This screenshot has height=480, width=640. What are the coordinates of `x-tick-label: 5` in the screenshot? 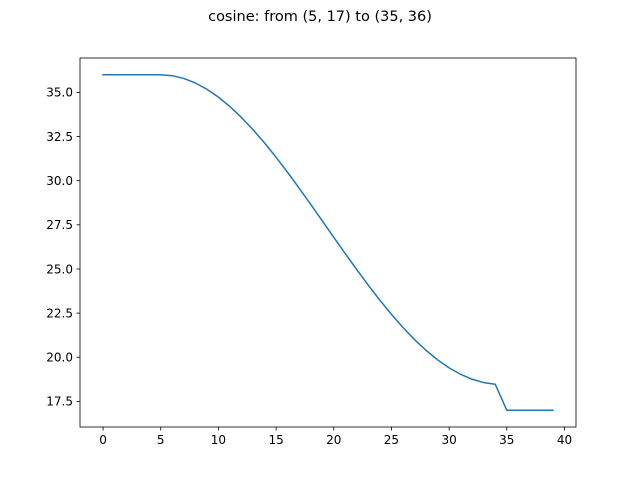 It's located at (161, 440).